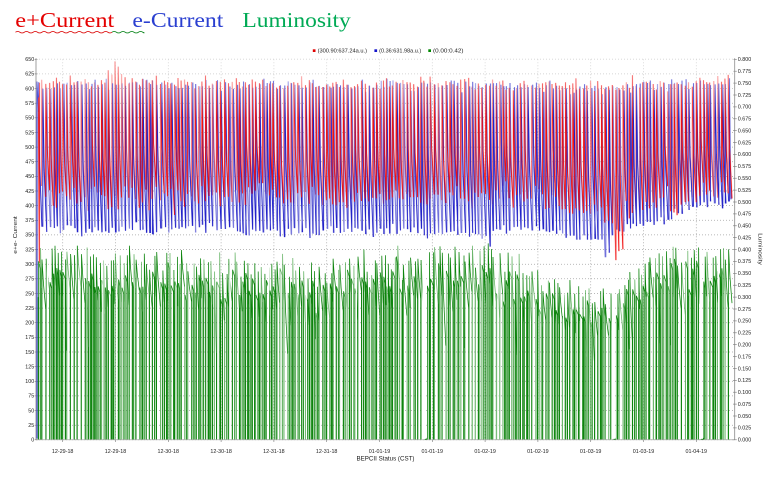  I want to click on svg-text: 650, so click(29, 60).